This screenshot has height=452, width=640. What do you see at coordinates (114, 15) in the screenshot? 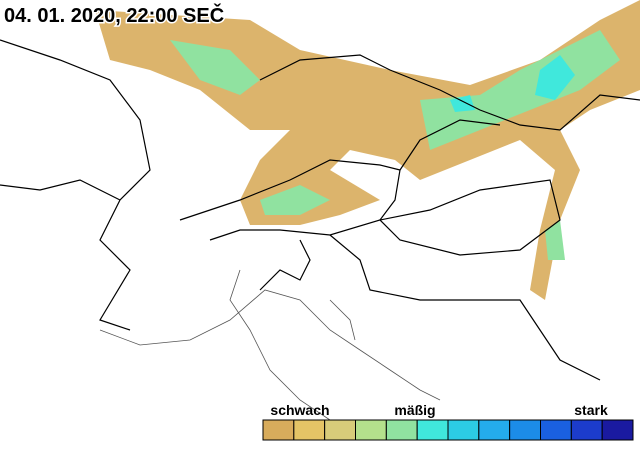
I see `map-title: 04. 01. 2020, 22:00 SEČ` at bounding box center [114, 15].